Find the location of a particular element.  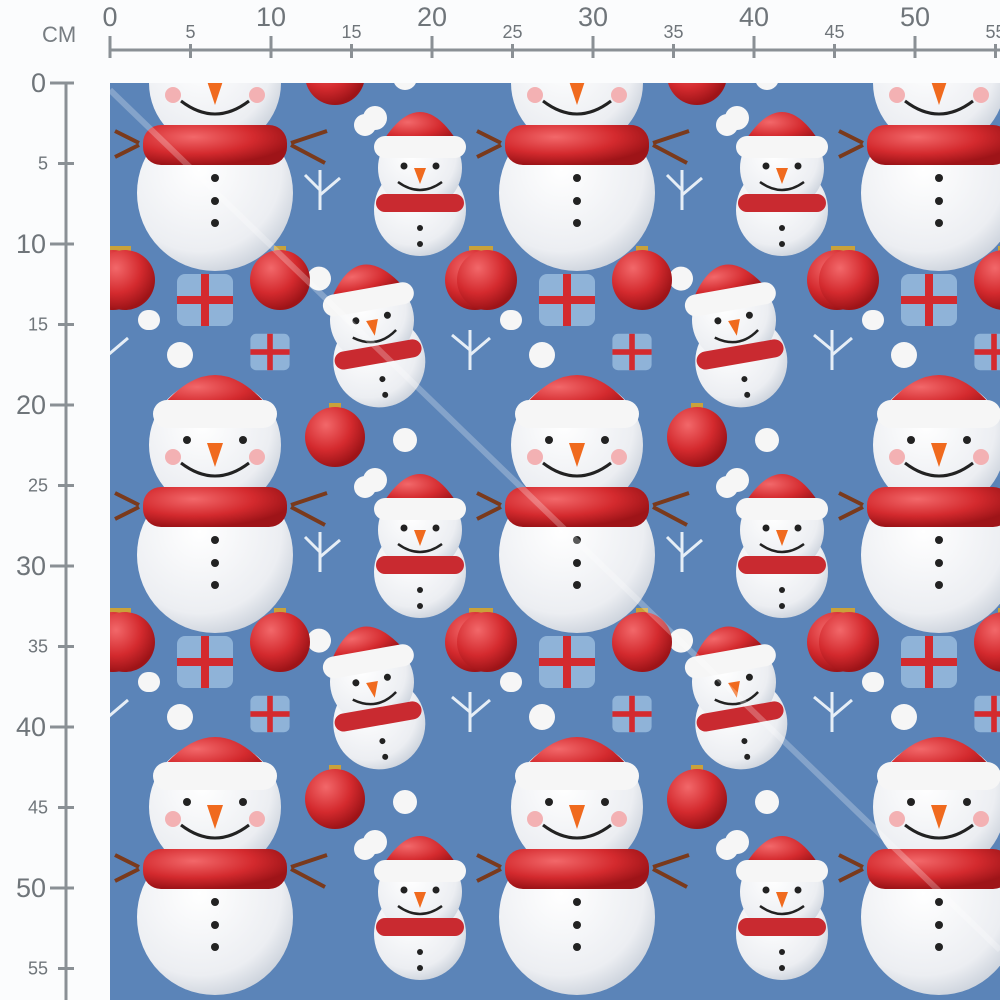

horizontal-ruler: 0 5 10 15 20 25 30 35 40 45 50 55 is located at coordinates (551, 30).